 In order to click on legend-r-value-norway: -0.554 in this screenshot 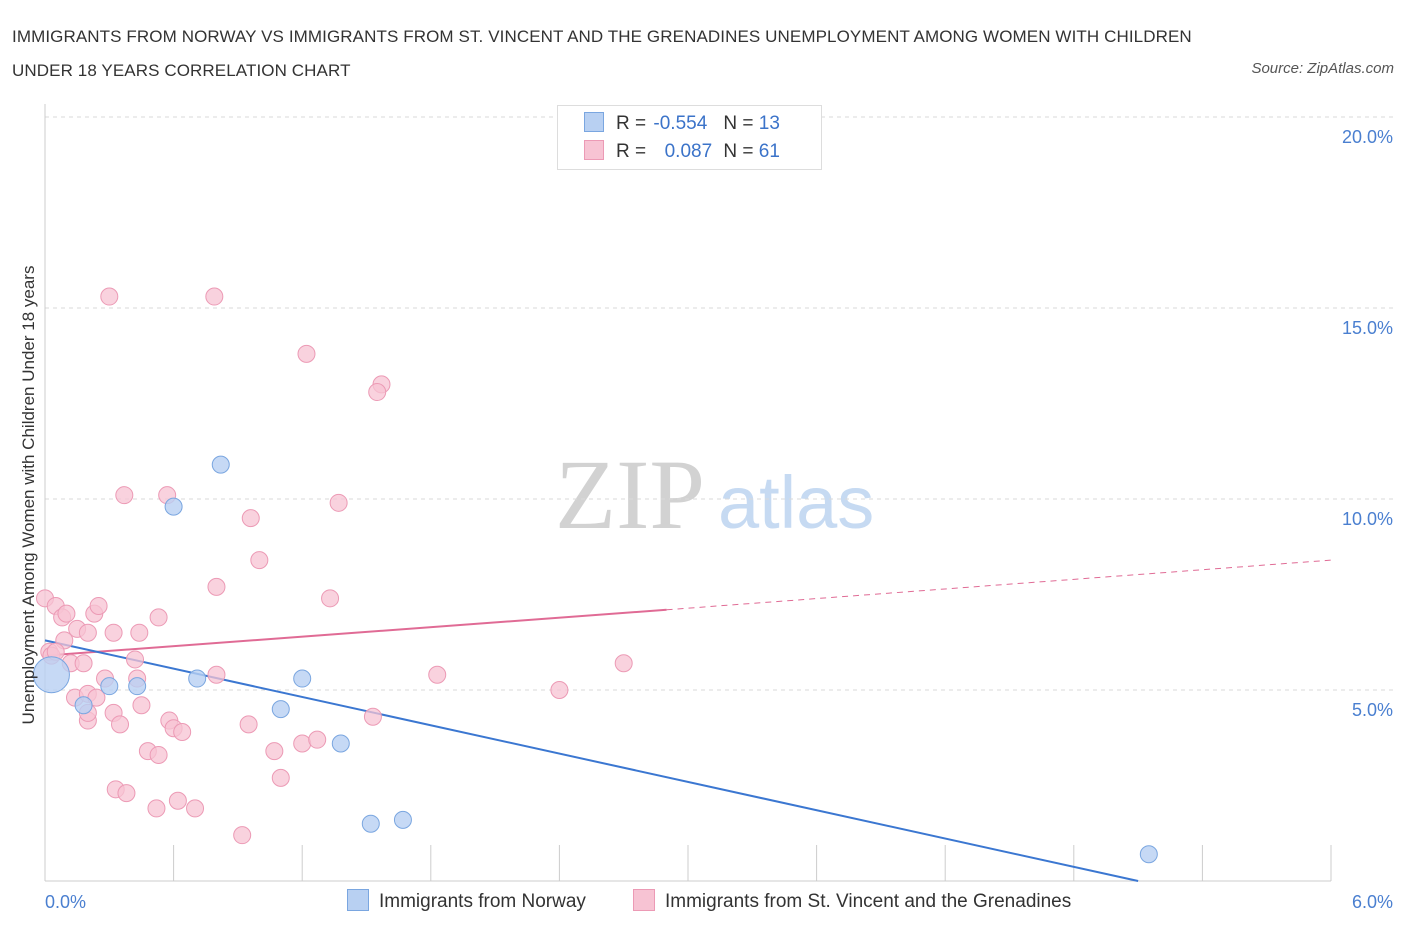, I will do `click(680, 123)`.